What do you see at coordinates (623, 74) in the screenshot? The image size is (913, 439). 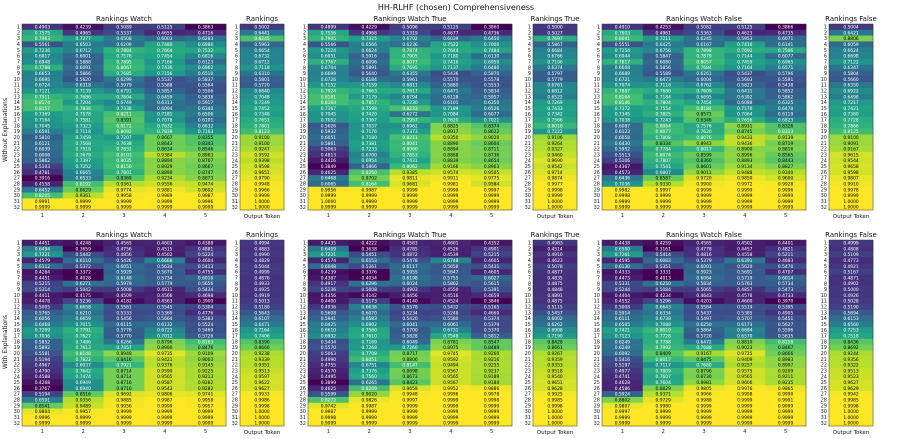 I see `cell-value: 0.6689` at bounding box center [623, 74].